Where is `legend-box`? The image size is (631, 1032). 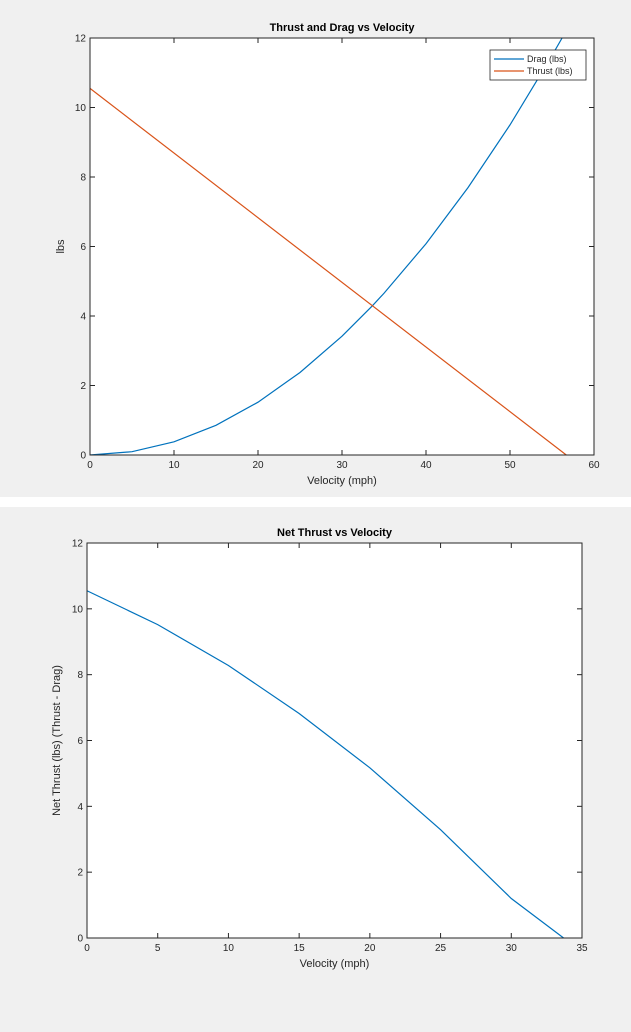
legend-box is located at coordinates (538, 65).